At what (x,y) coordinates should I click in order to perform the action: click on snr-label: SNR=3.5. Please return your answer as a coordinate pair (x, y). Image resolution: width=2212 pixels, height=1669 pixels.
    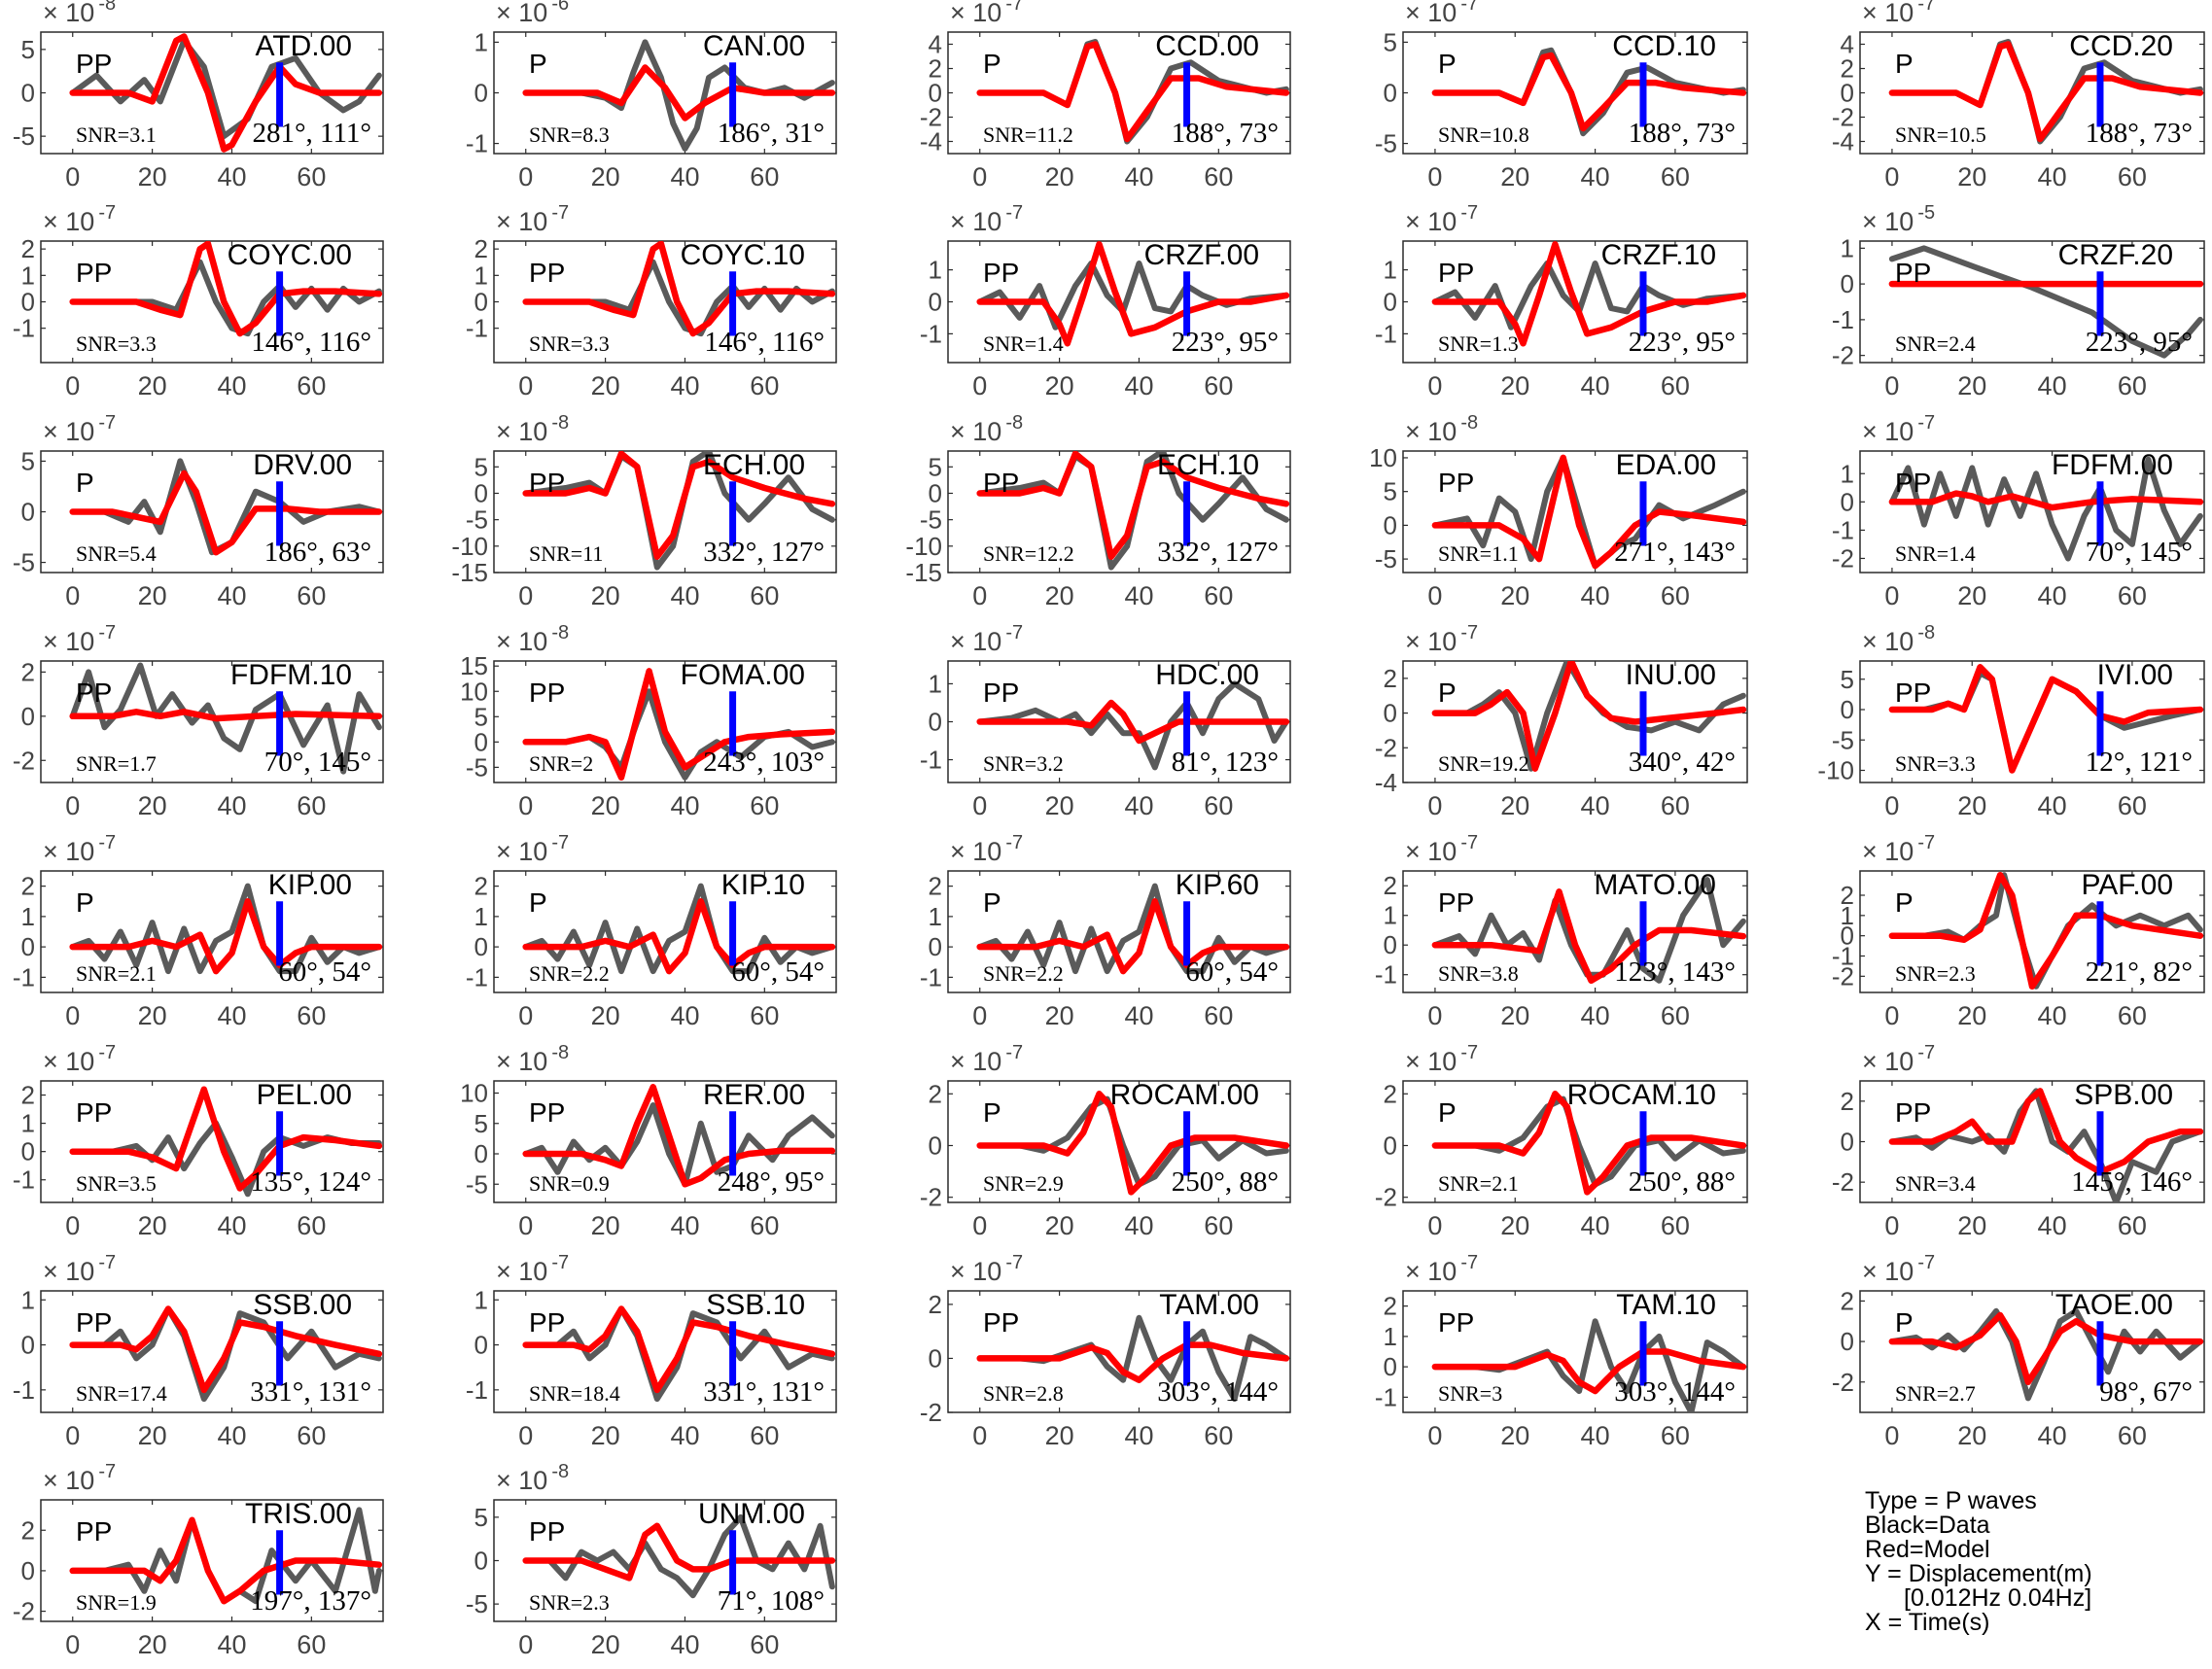
    Looking at the image, I should click on (116, 1183).